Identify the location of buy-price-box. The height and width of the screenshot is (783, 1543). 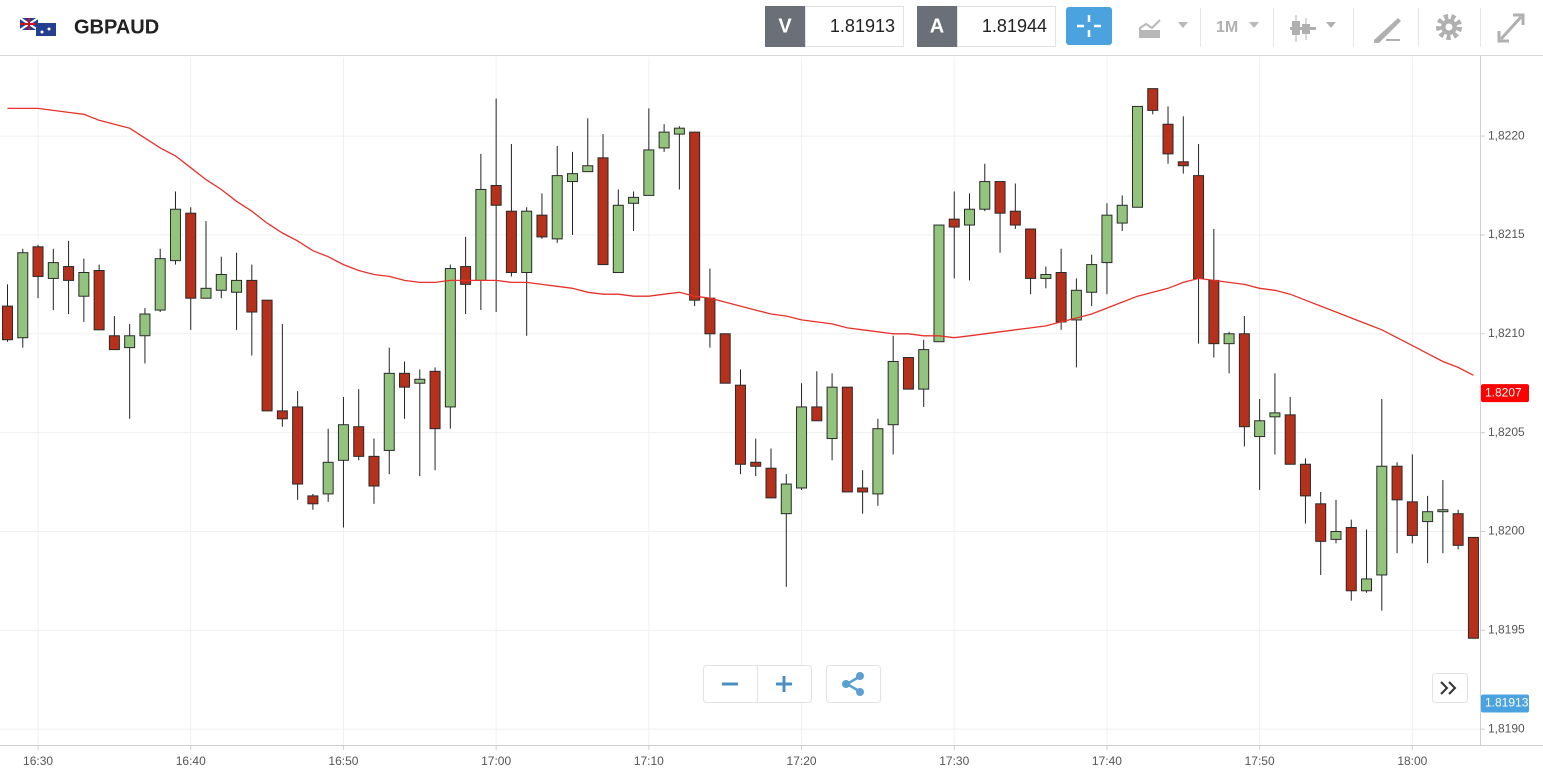
(1006, 26).